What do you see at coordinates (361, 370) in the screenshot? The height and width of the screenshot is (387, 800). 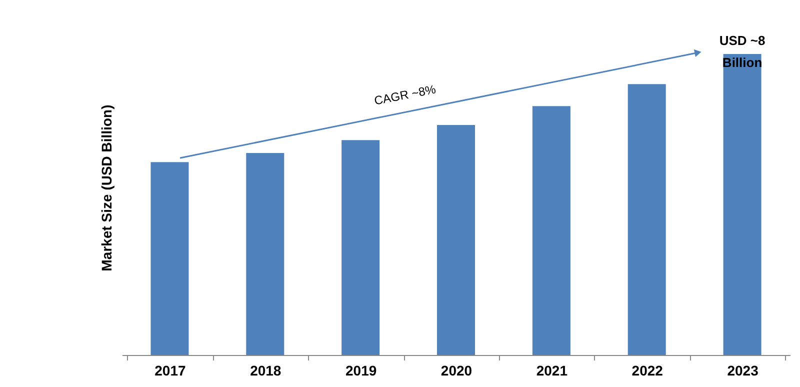 I see `x-tick-label: 2019` at bounding box center [361, 370].